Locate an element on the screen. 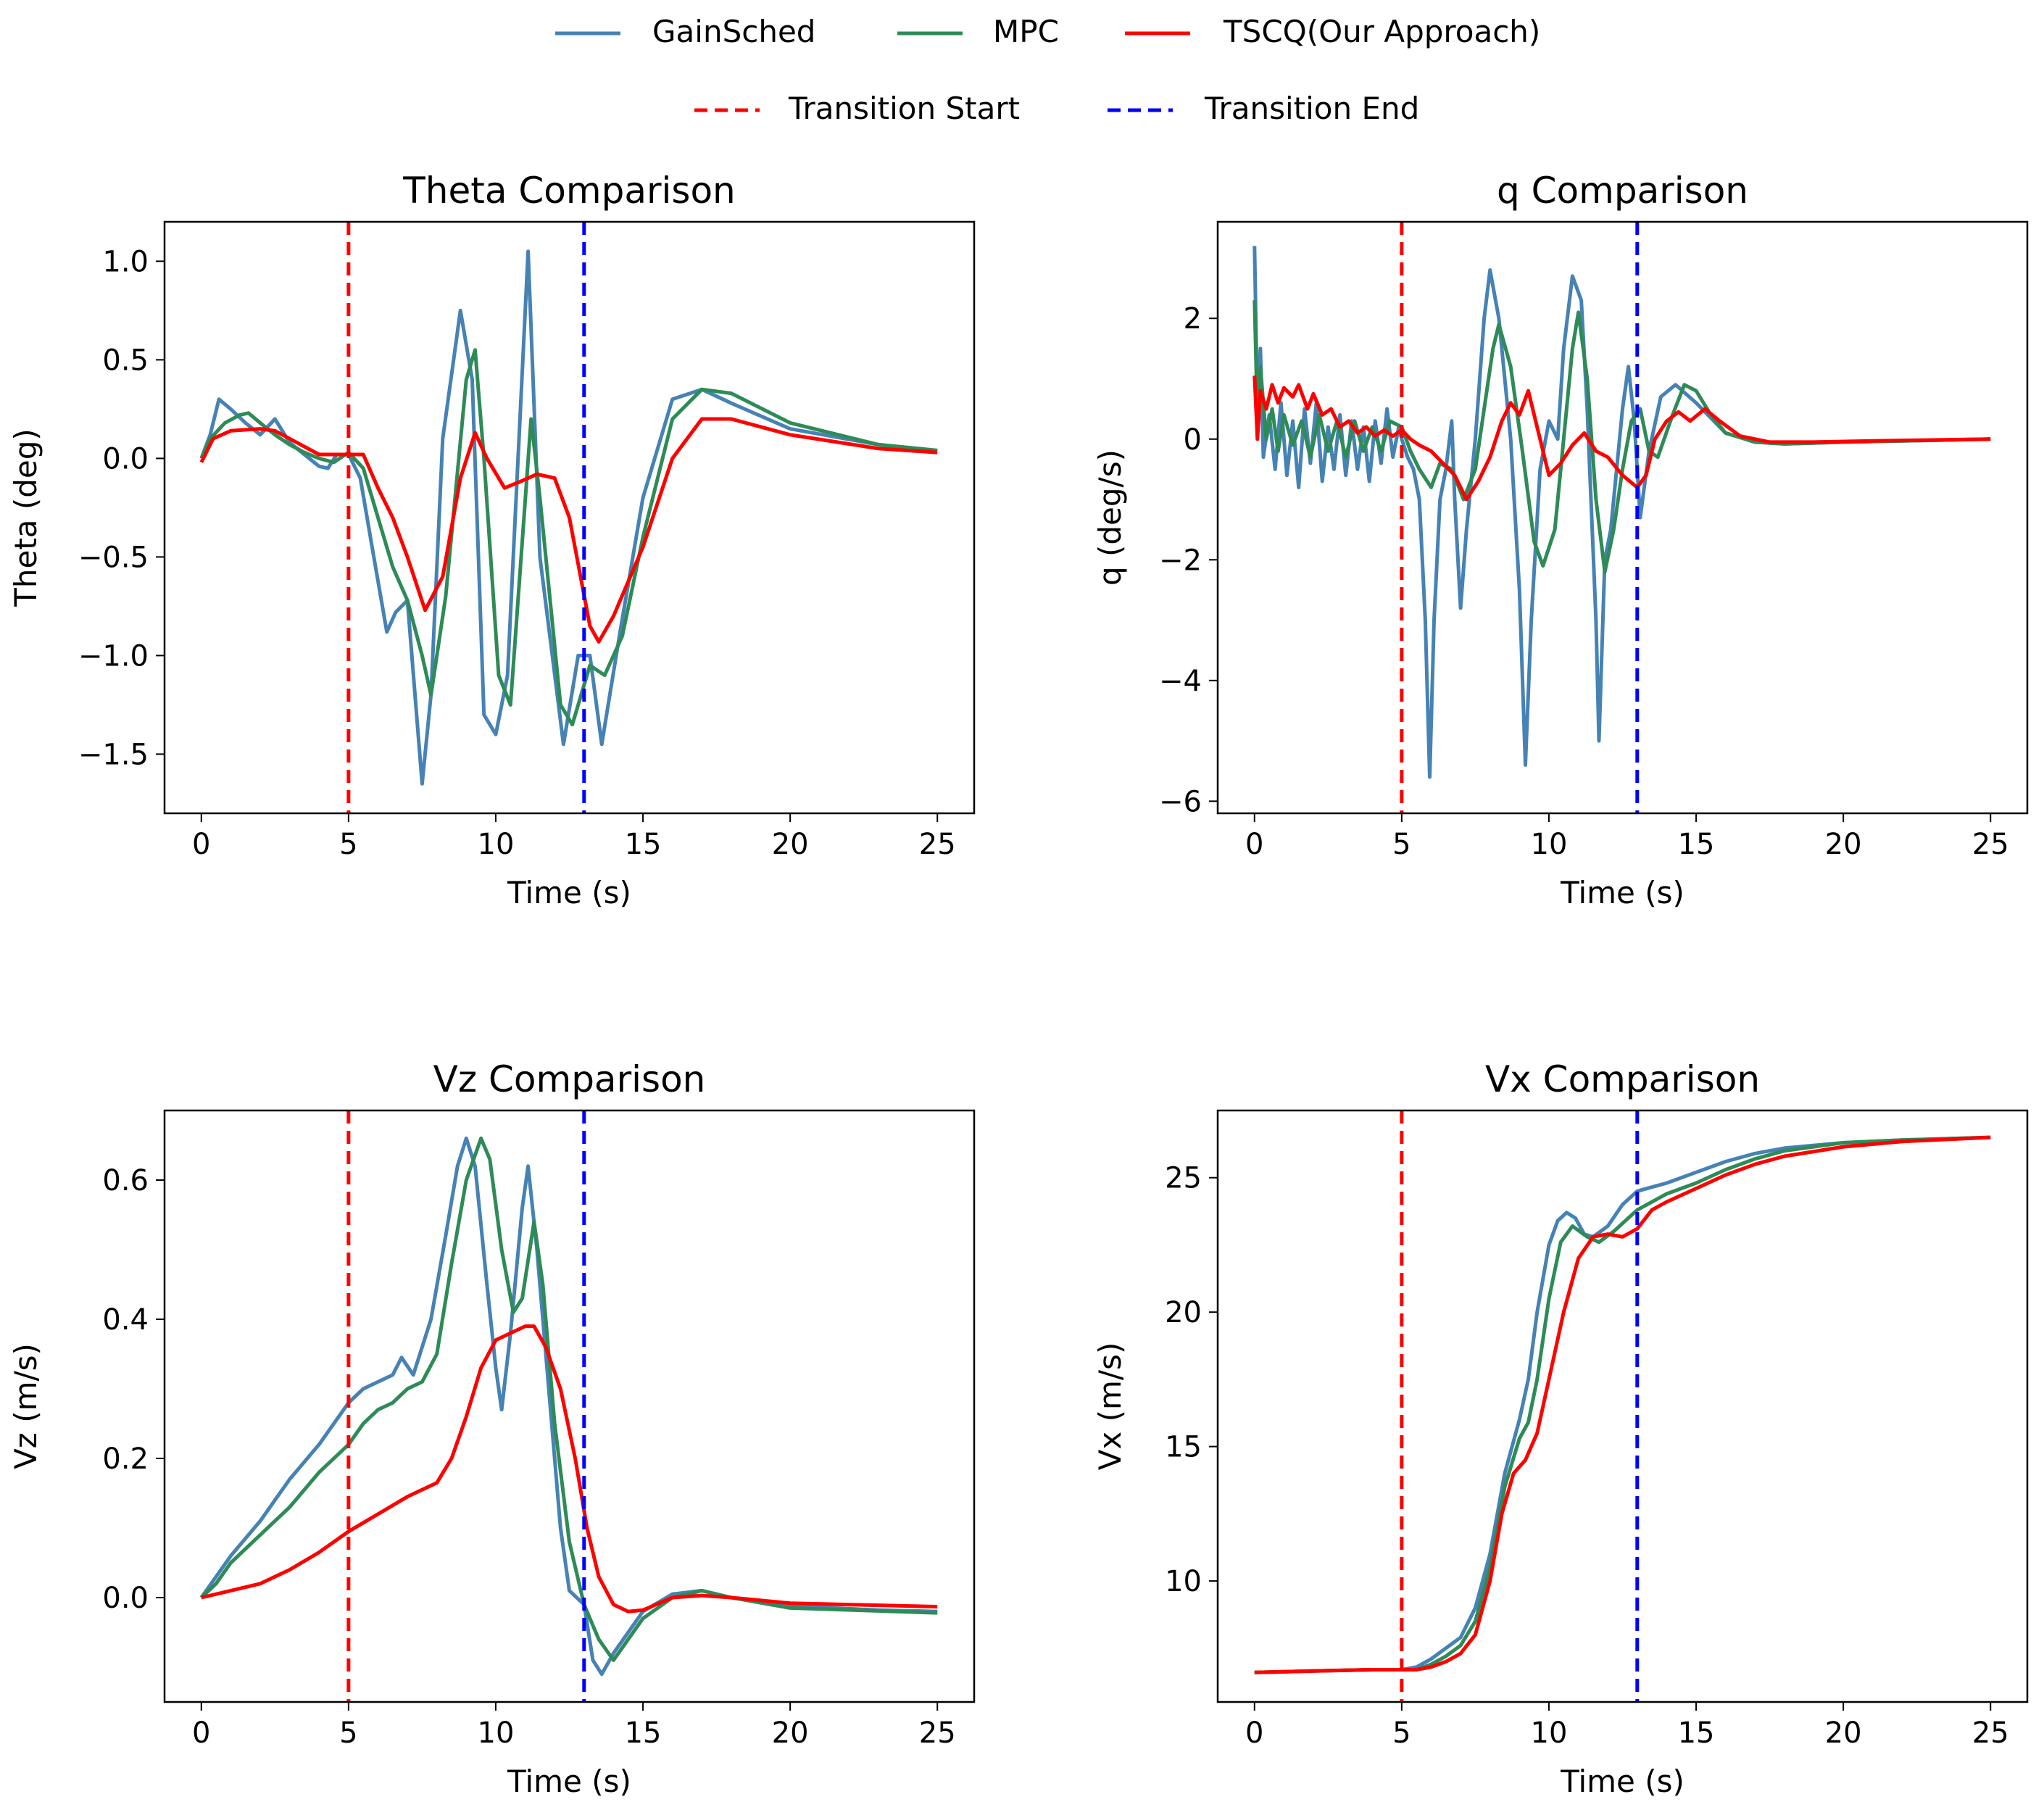 The image size is (2044, 1802). vz-x-tick-label: 0 is located at coordinates (201, 1733).